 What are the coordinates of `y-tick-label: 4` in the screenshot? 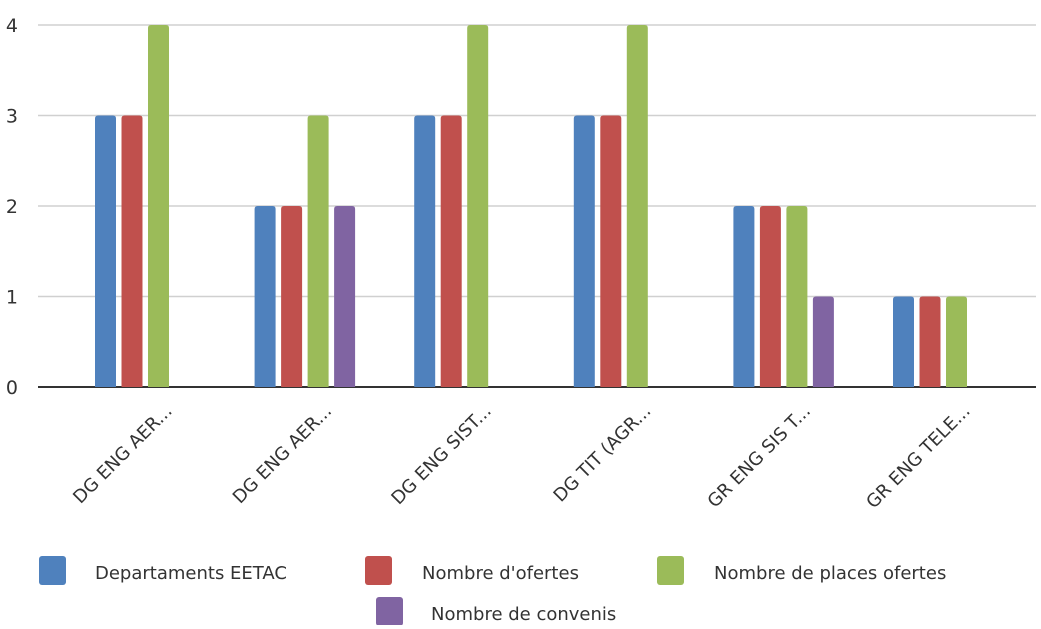 It's located at (12, 26).